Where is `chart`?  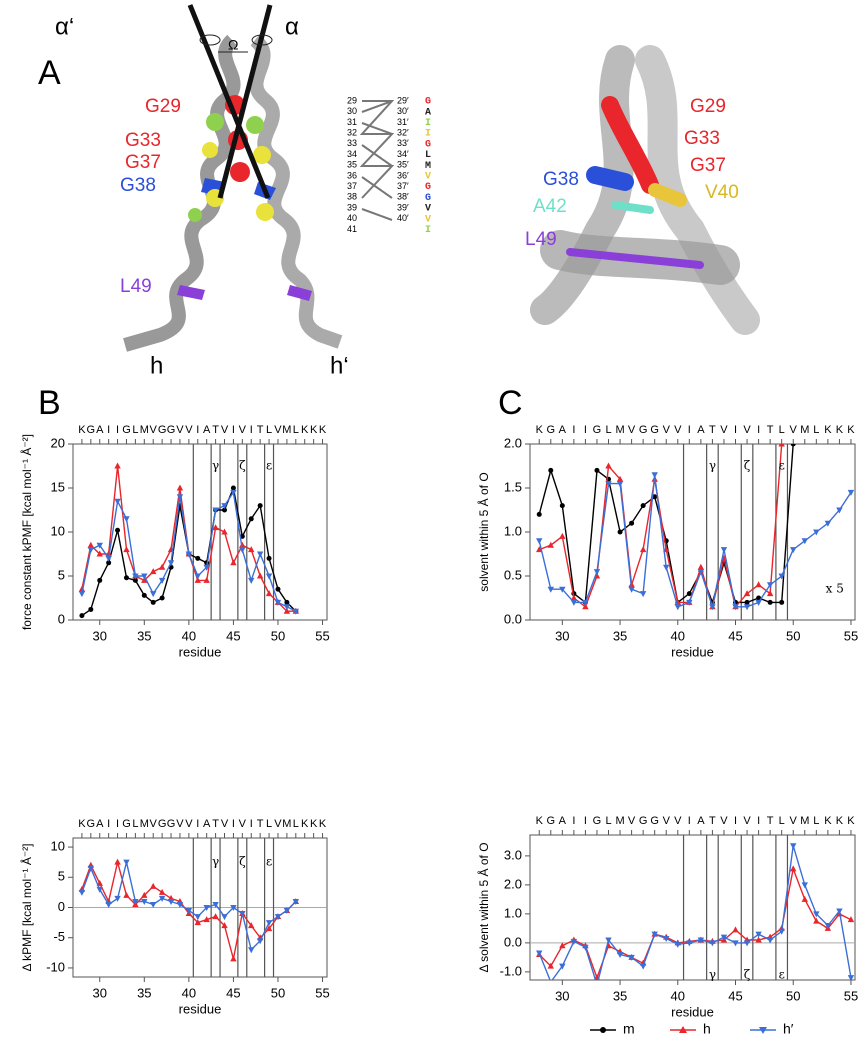 chart is located at coordinates (198, 907).